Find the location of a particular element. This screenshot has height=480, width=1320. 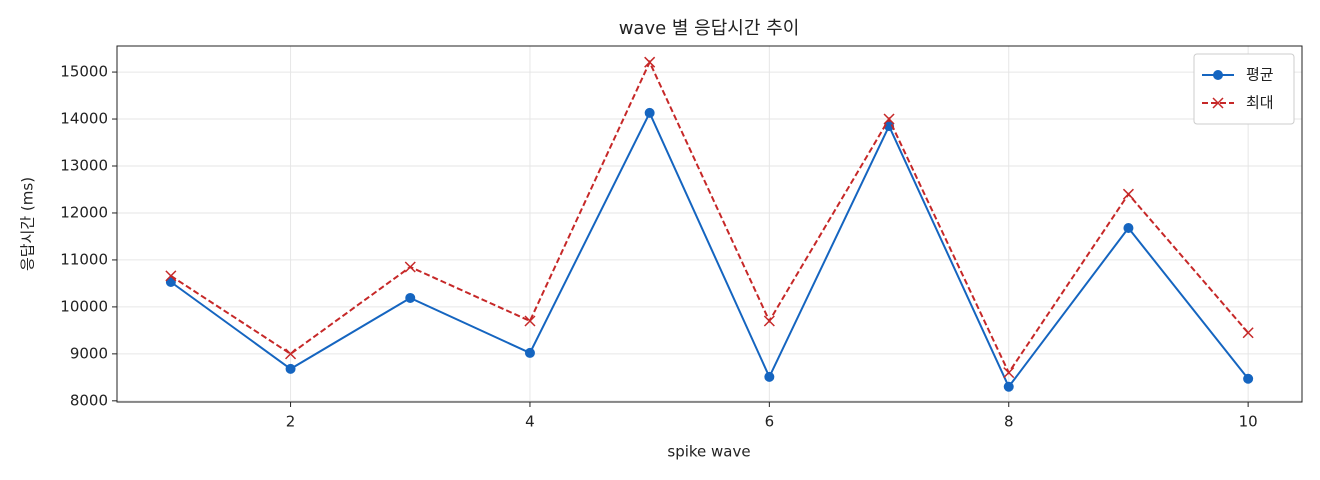

legend-box is located at coordinates (1244, 89).